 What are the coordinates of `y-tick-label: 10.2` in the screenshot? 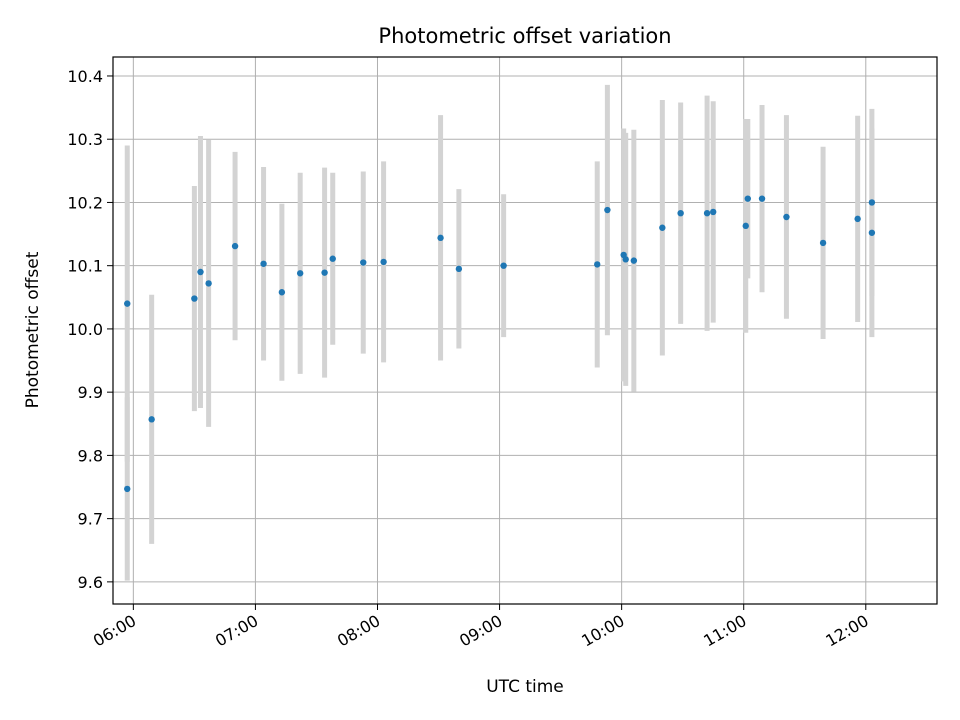 It's located at (85, 202).